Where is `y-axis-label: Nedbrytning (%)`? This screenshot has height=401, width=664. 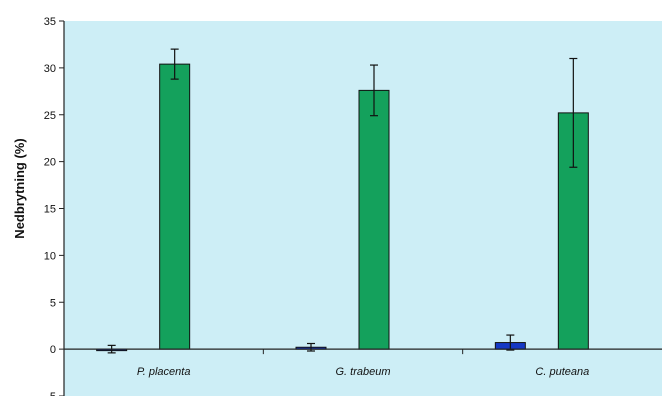
y-axis-label: Nedbrytning (%) is located at coordinates (19, 188).